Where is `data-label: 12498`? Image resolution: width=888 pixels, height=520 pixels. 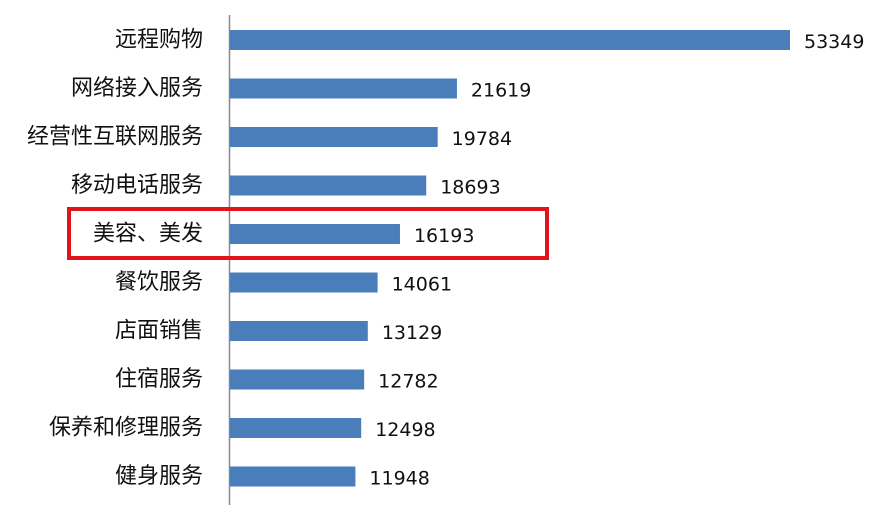 data-label: 12498 is located at coordinates (405, 430).